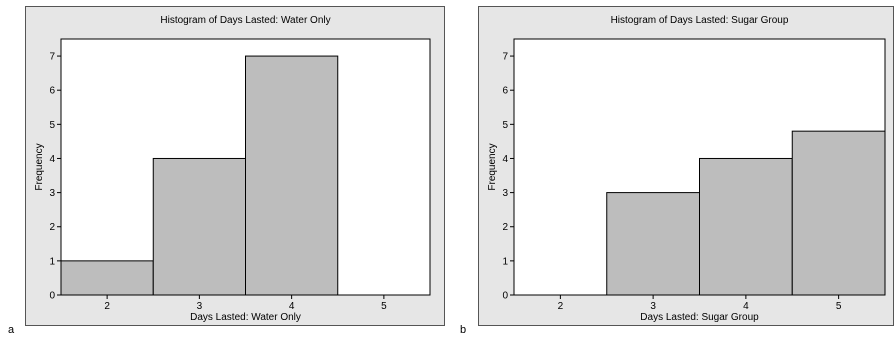  I want to click on chart-title: Histogram of Days Lasted: Water Only, so click(245, 20).